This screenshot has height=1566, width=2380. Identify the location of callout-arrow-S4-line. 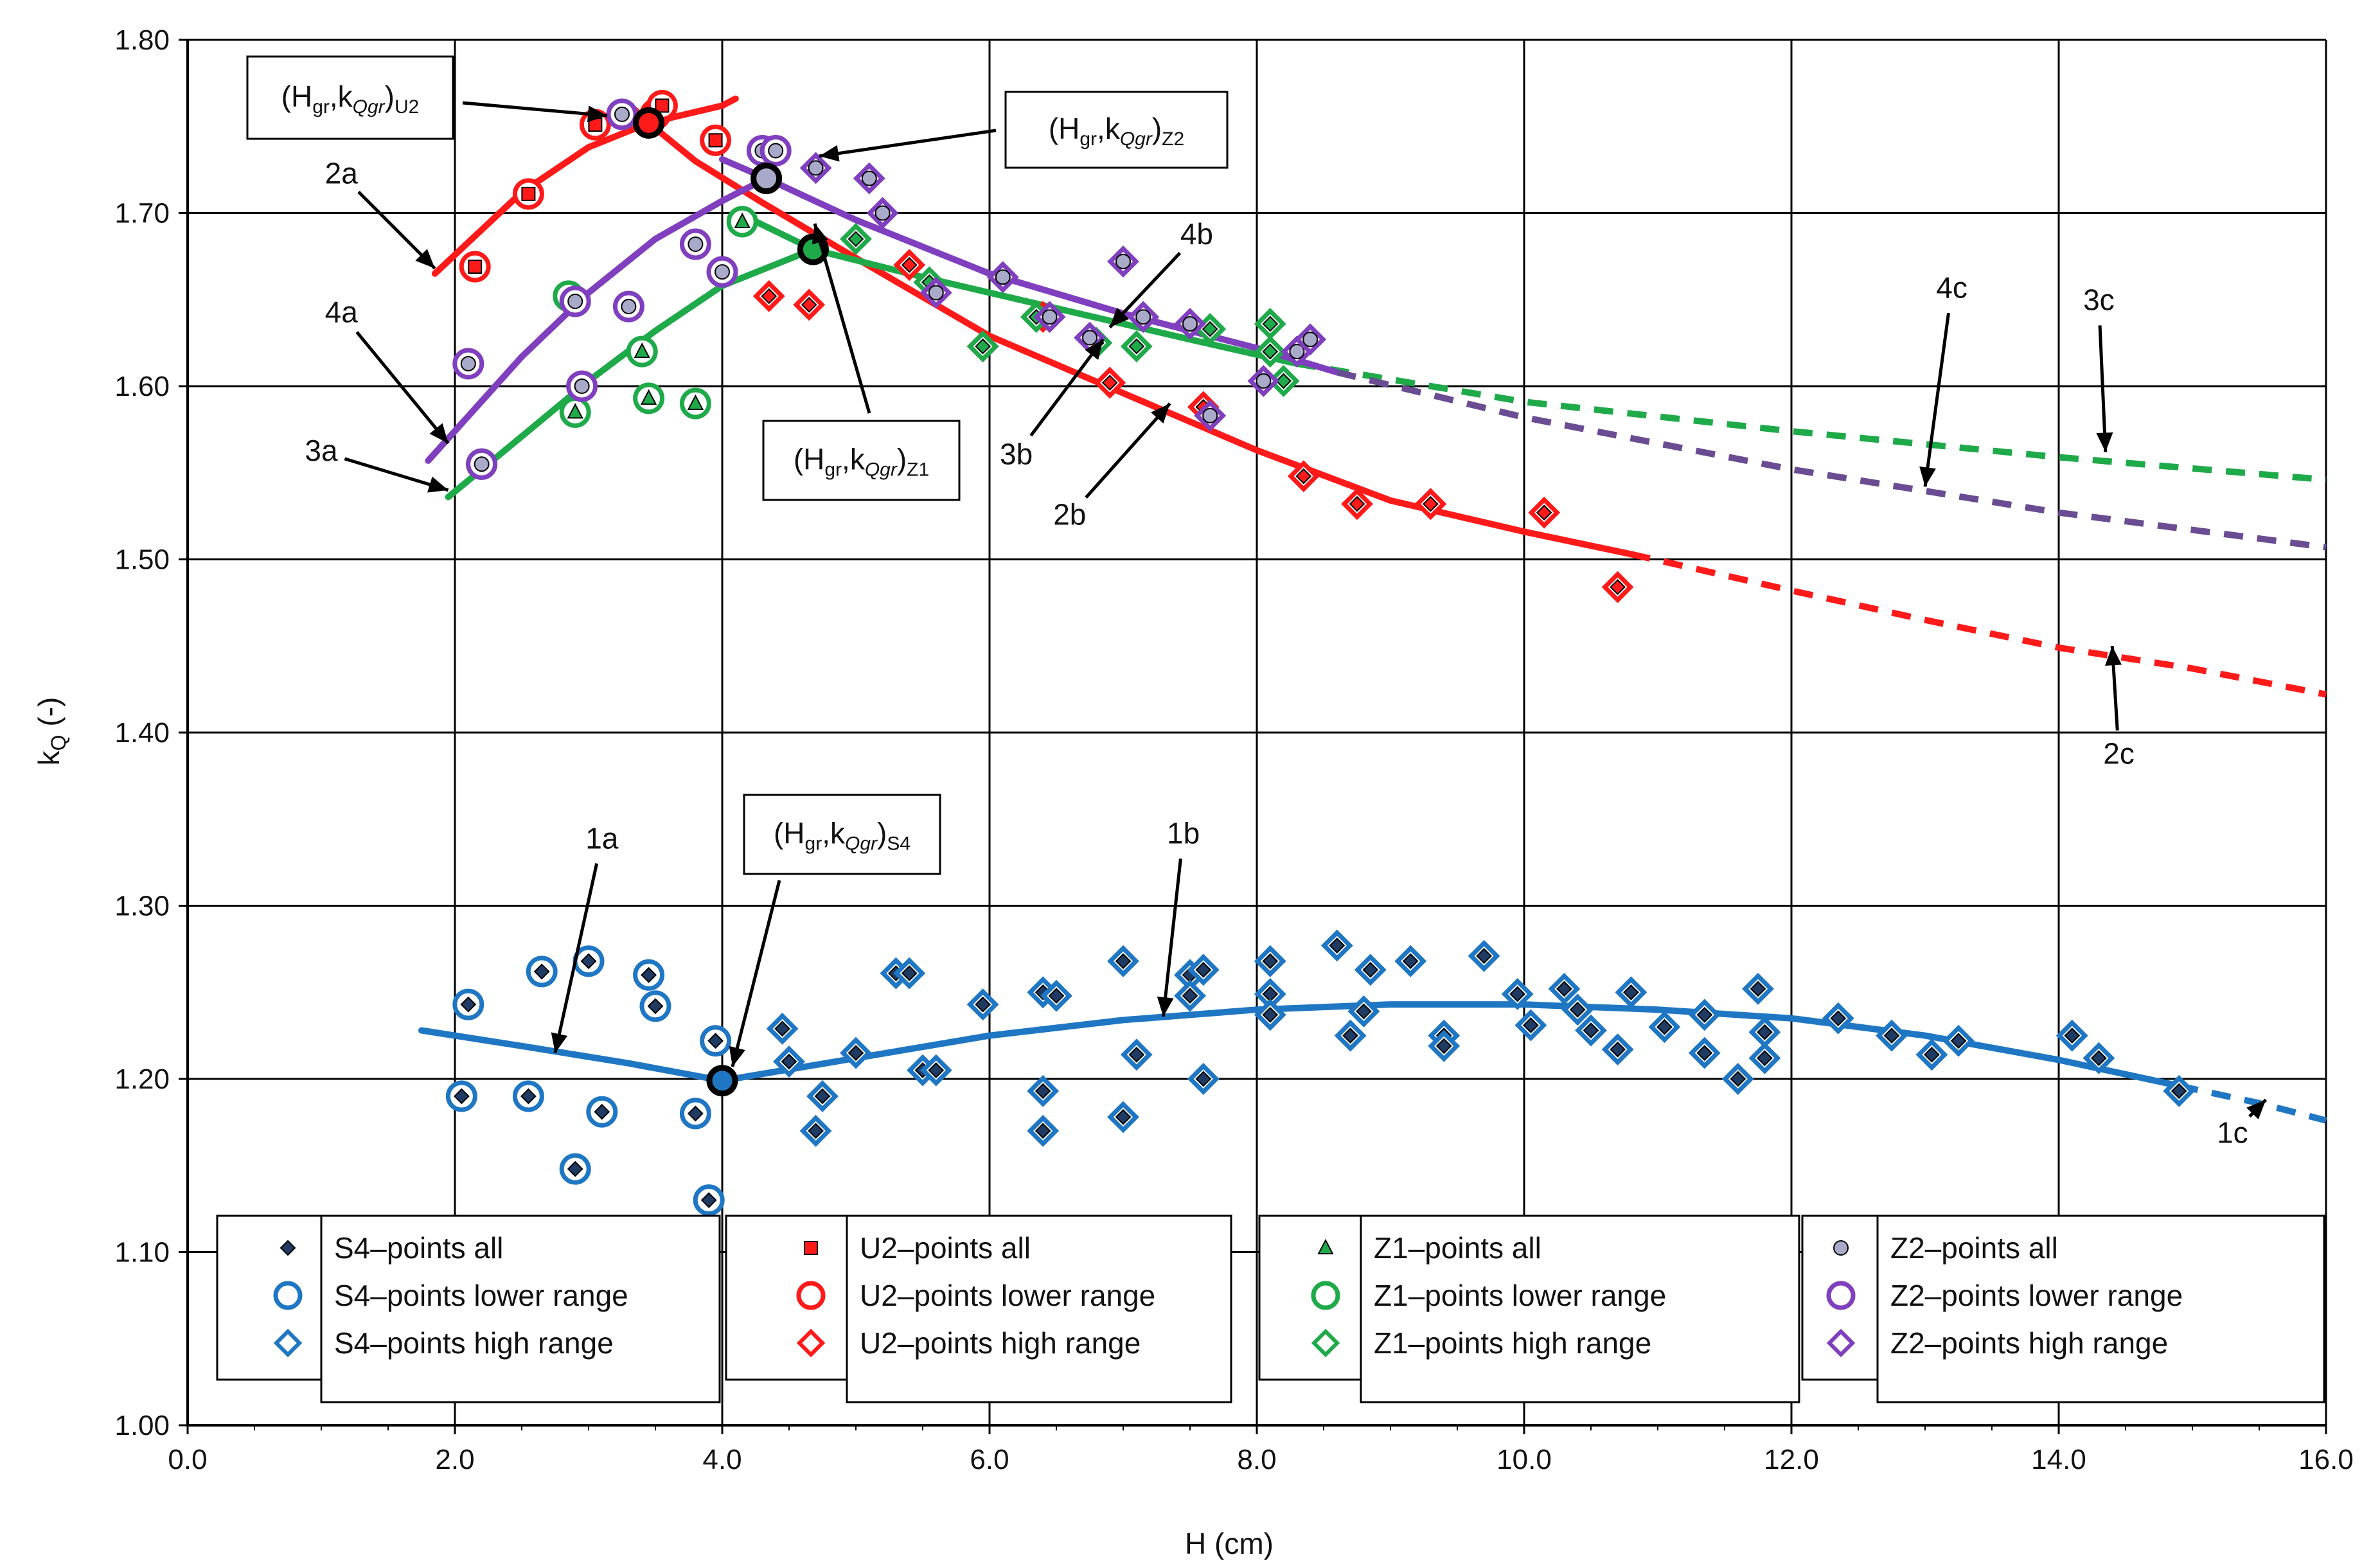
(756, 974).